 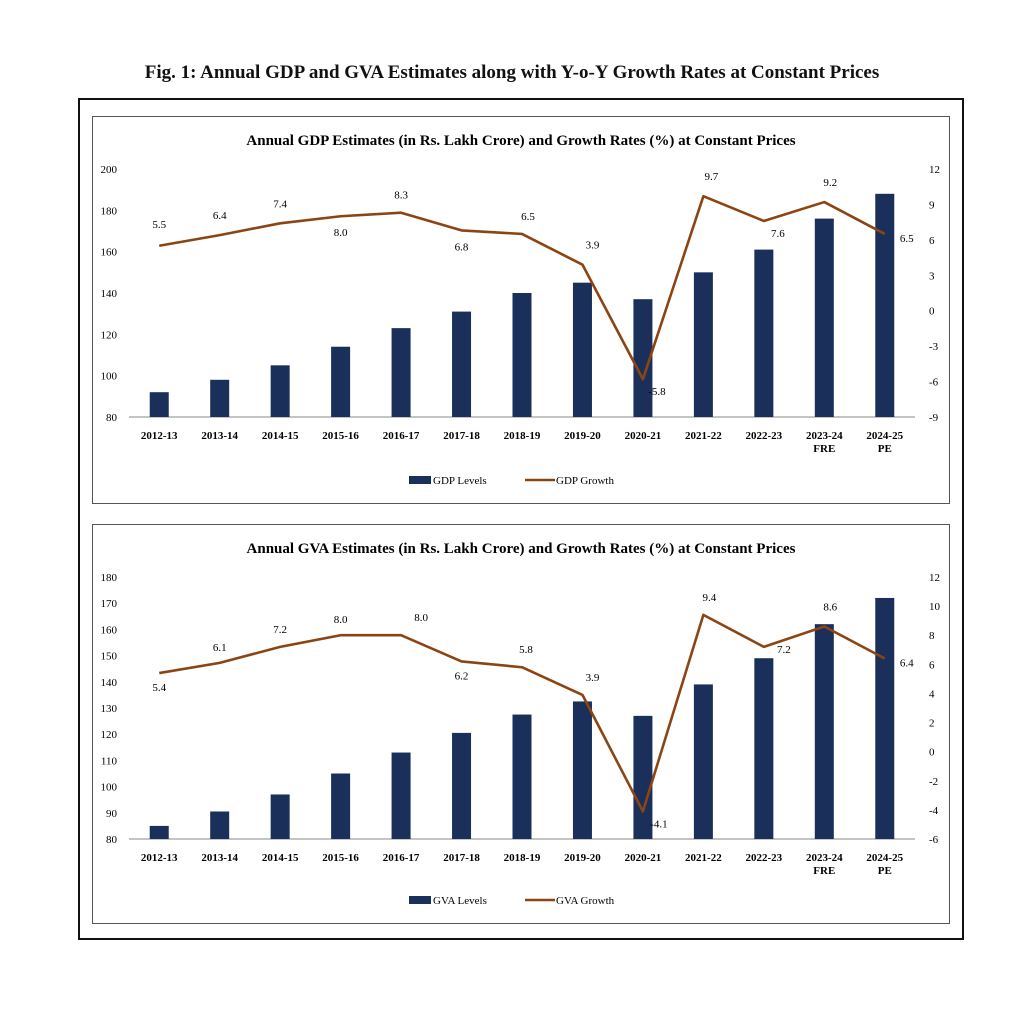 I want to click on gdp-left-tick-label: 80, so click(x=112, y=418).